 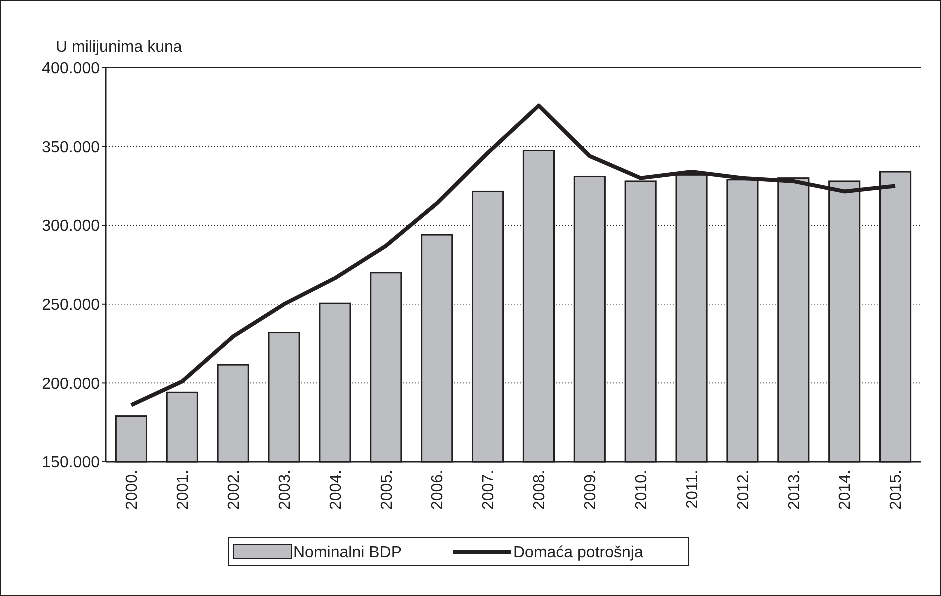 What do you see at coordinates (693, 489) in the screenshot?
I see `x-tick-label: 2011.` at bounding box center [693, 489].